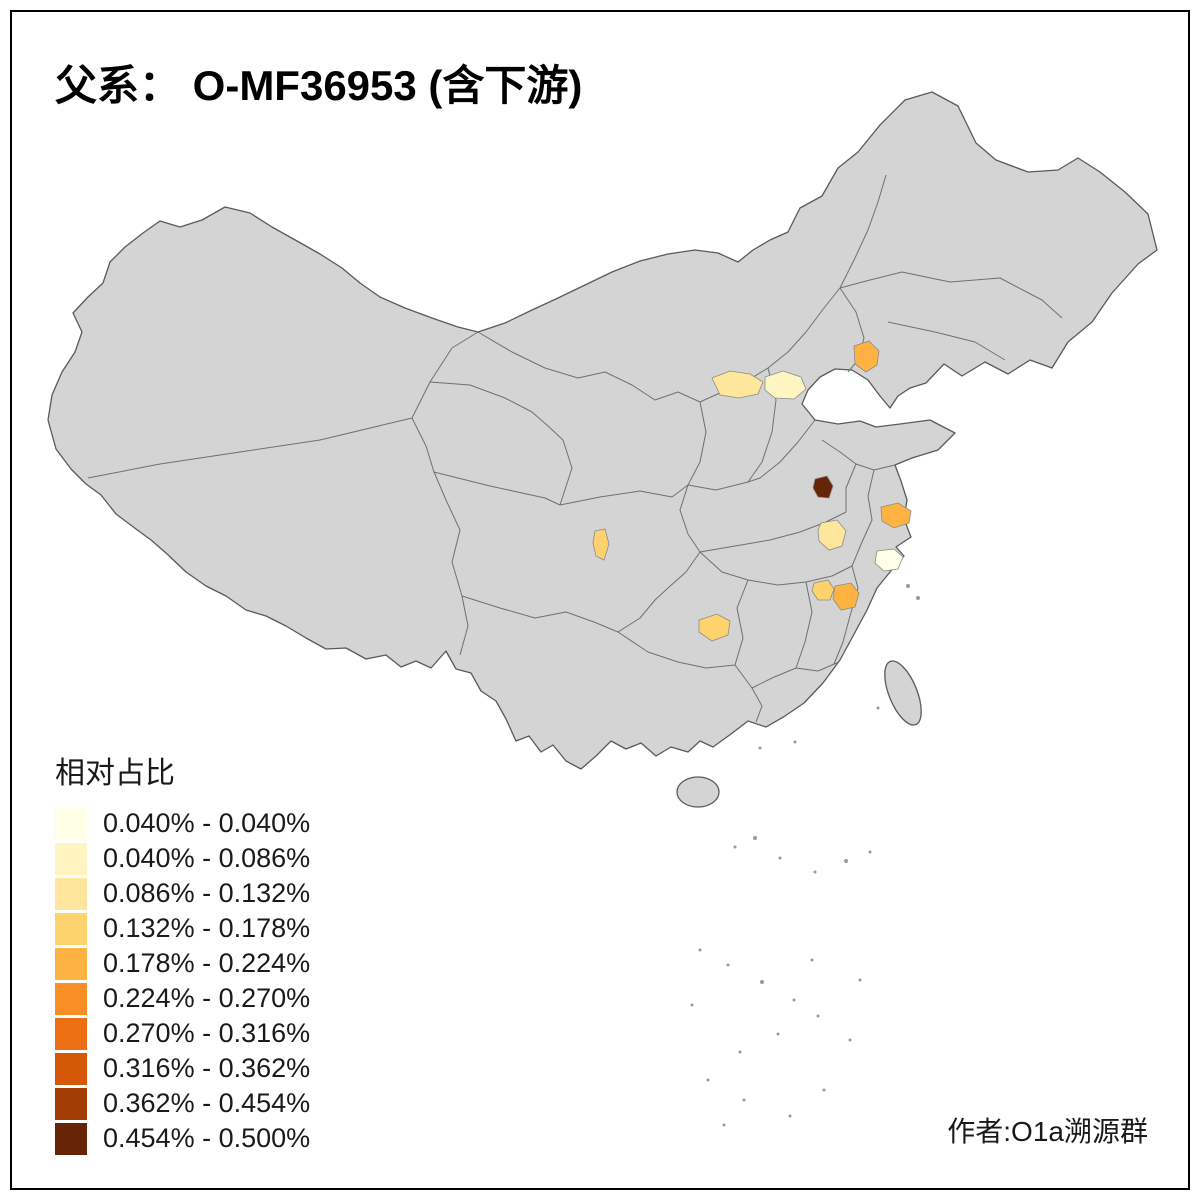 The image size is (1200, 1200). I want to click on legend-title: 相对占比, so click(115, 773).